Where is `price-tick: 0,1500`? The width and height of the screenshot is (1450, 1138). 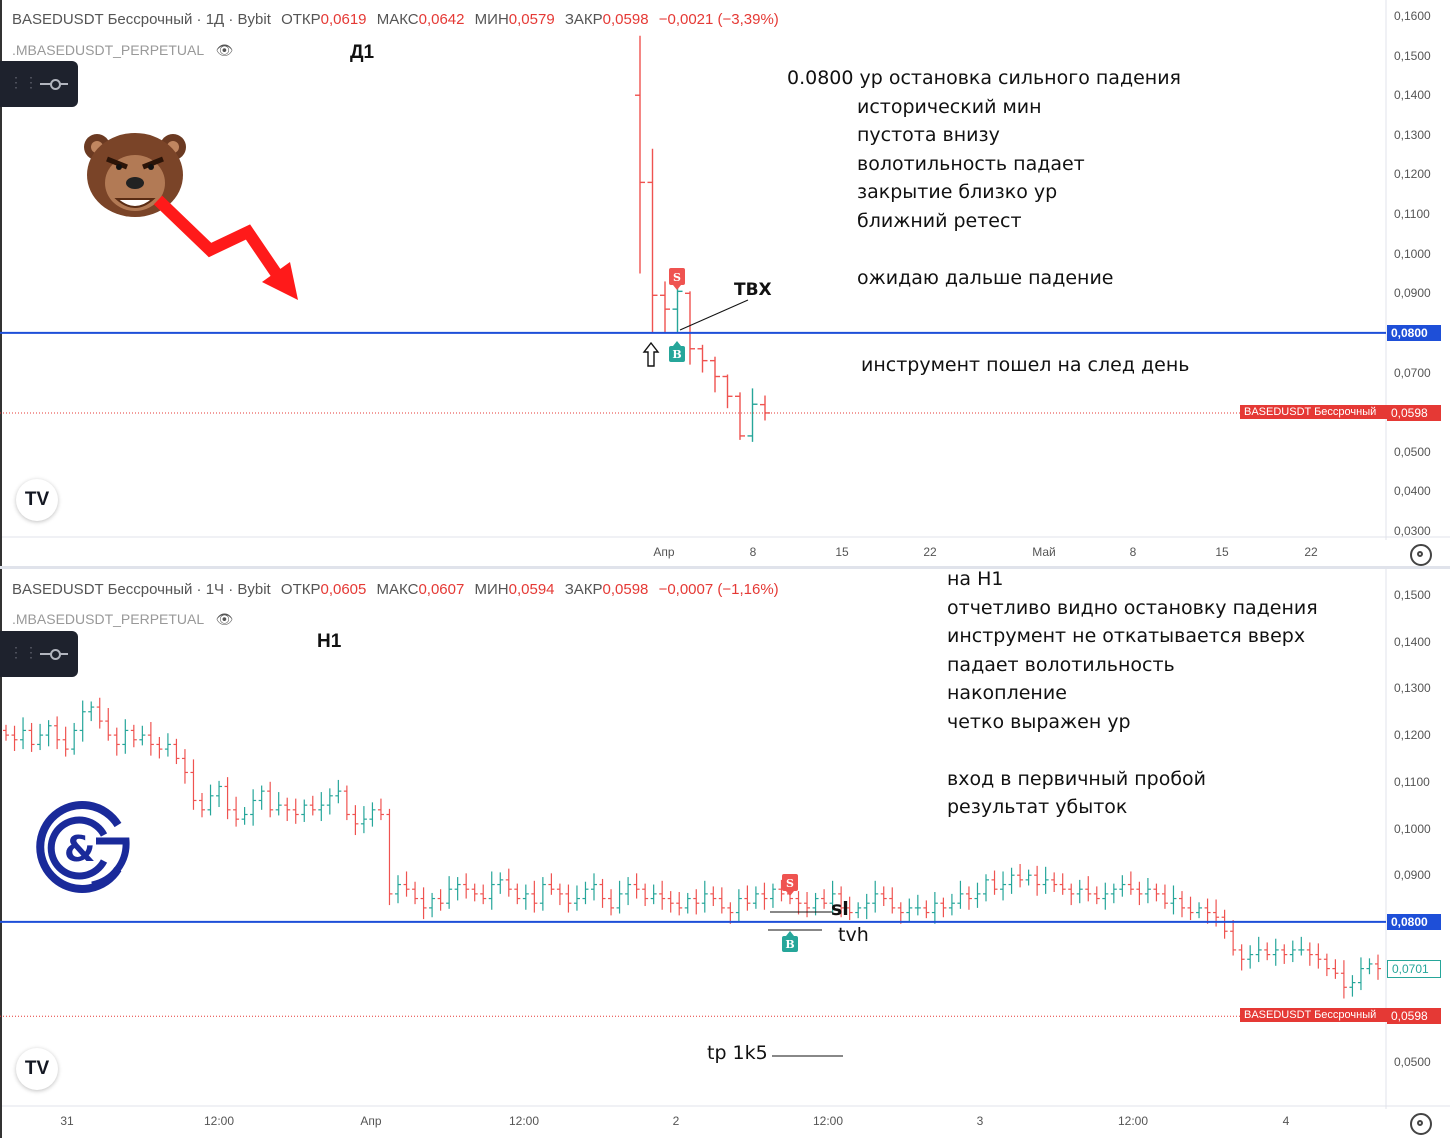
price-tick: 0,1500 is located at coordinates (1412, 55).